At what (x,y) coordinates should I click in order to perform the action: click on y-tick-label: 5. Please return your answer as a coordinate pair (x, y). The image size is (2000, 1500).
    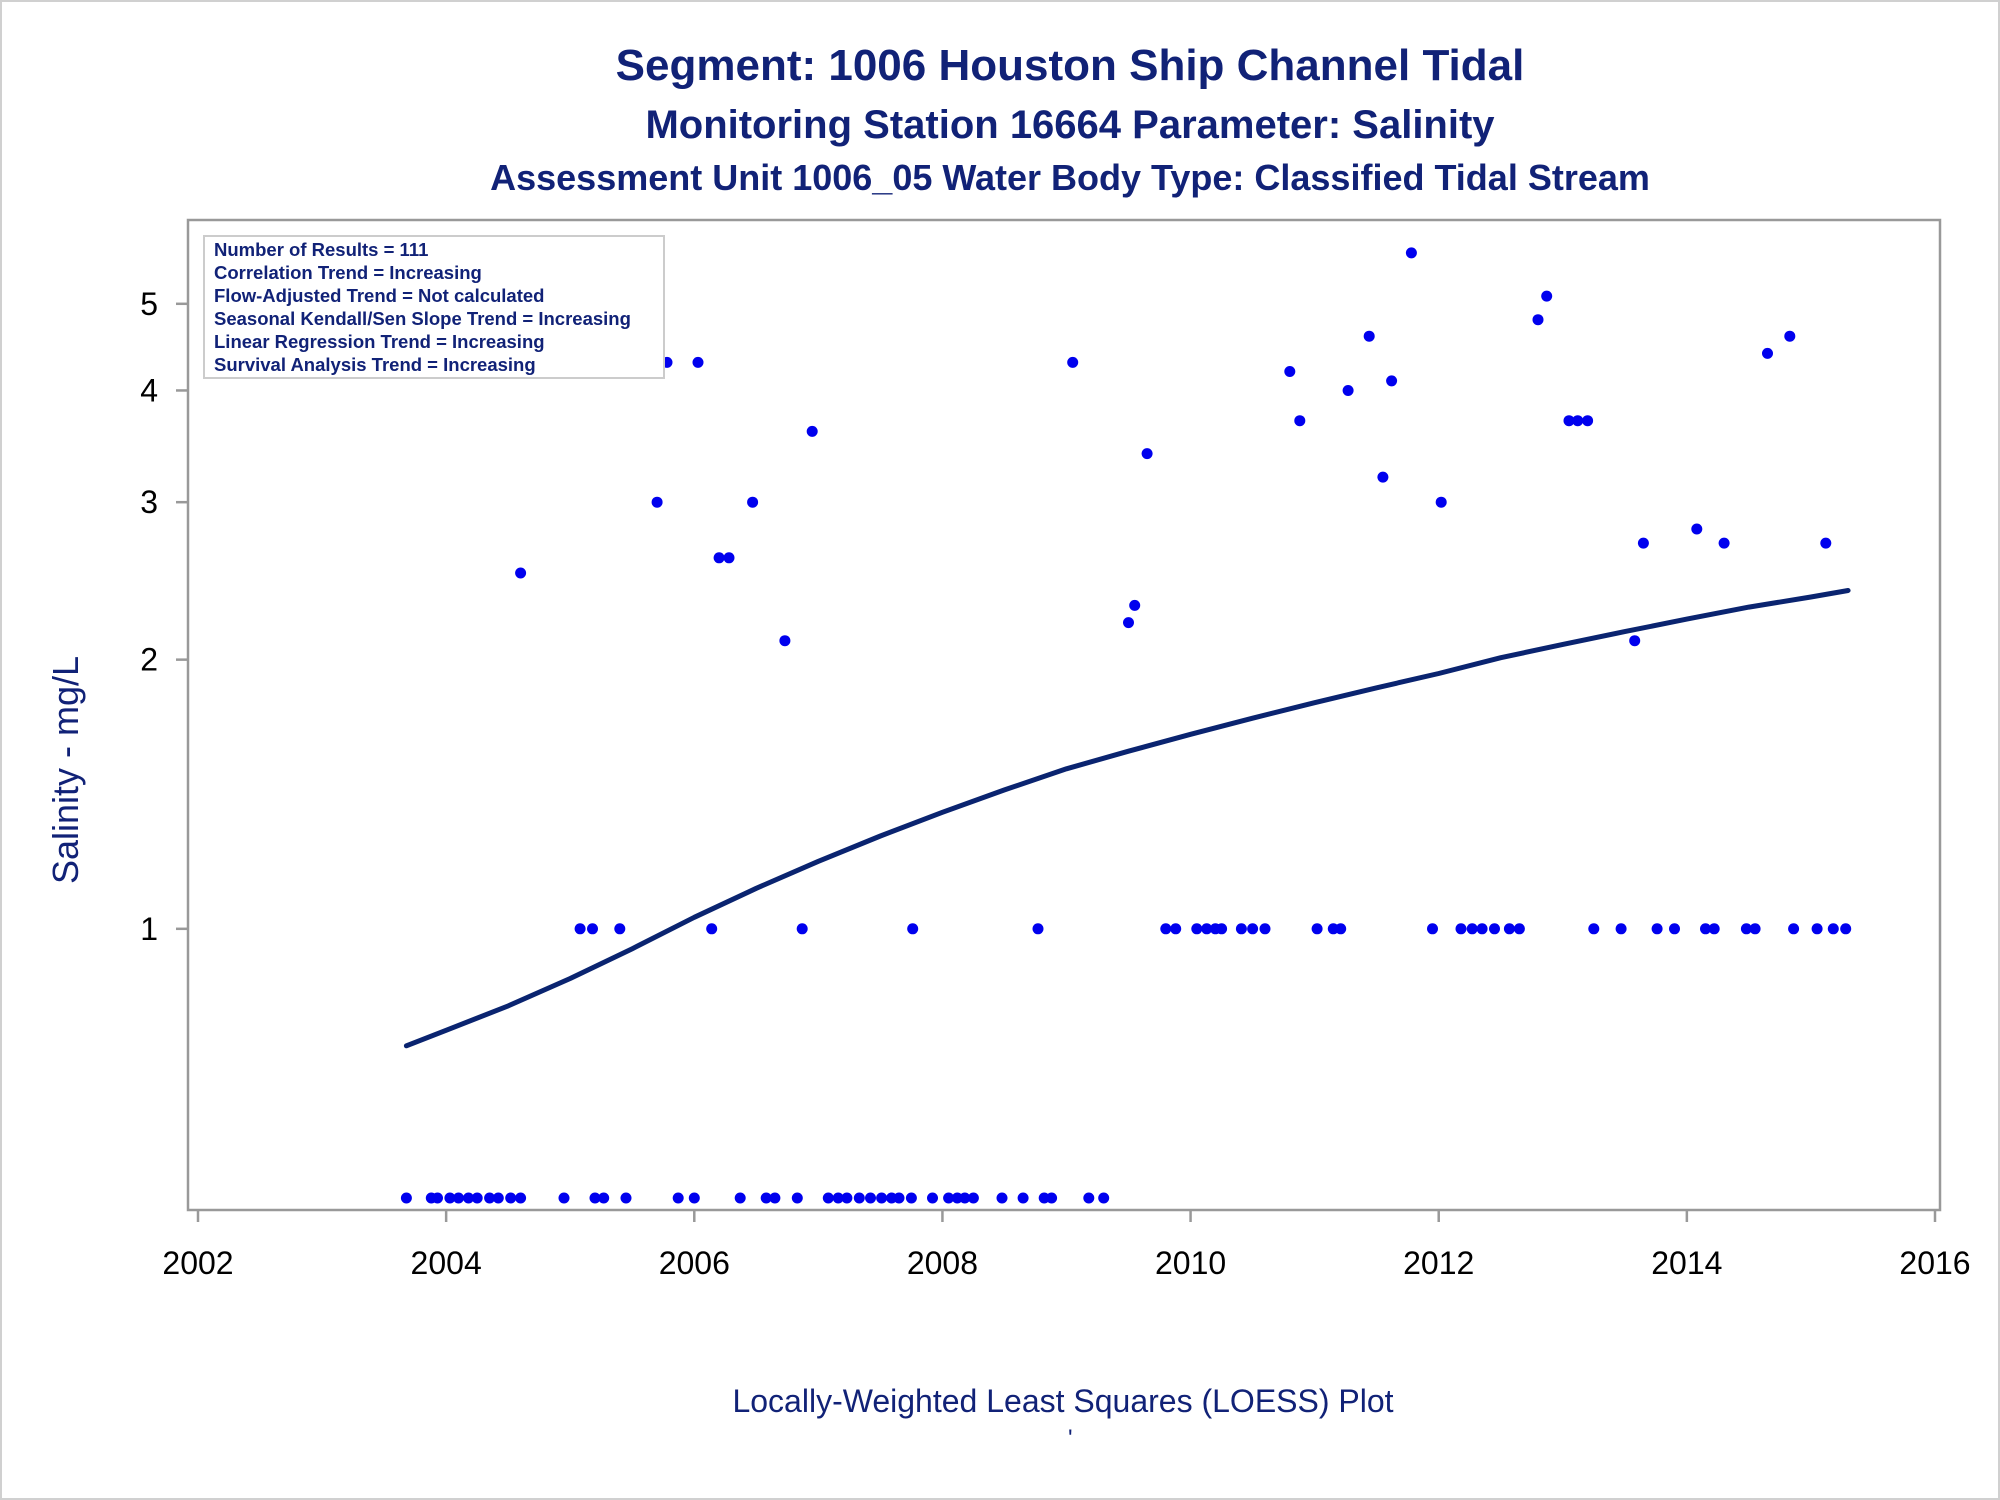
    Looking at the image, I should click on (149, 304).